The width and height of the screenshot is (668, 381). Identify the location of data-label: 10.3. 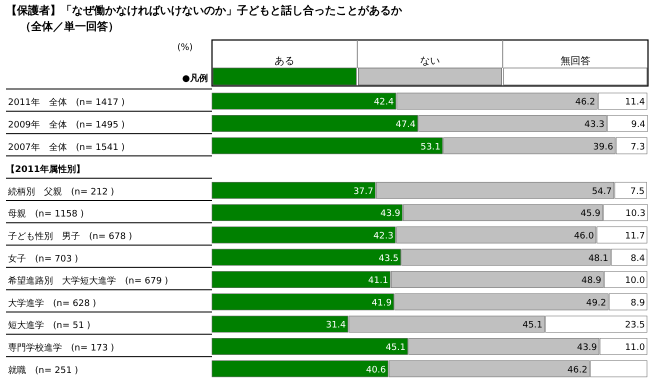
(635, 214).